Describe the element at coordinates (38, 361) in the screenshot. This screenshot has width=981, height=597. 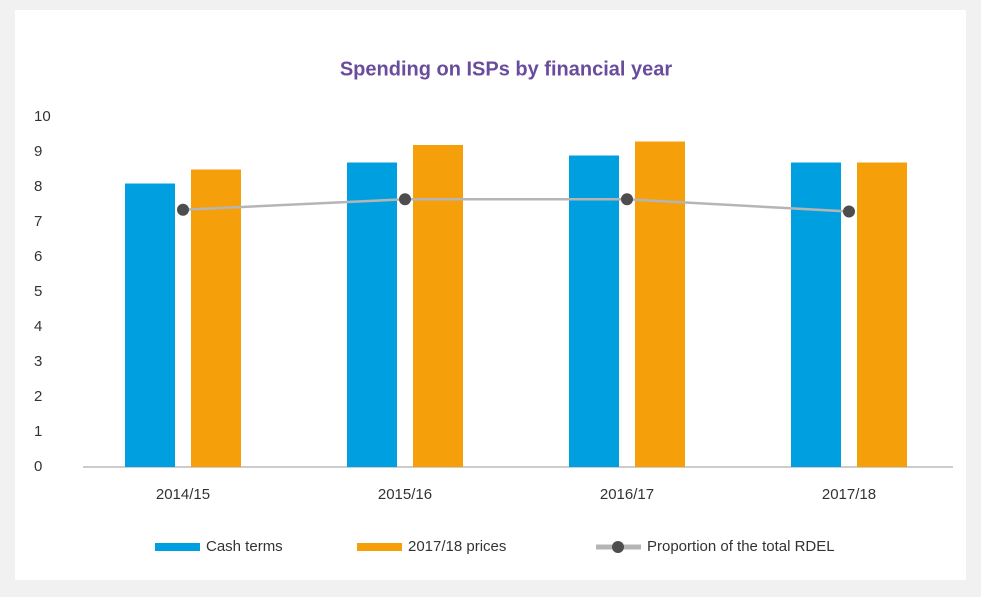
I see `y-tick-label: 3` at that location.